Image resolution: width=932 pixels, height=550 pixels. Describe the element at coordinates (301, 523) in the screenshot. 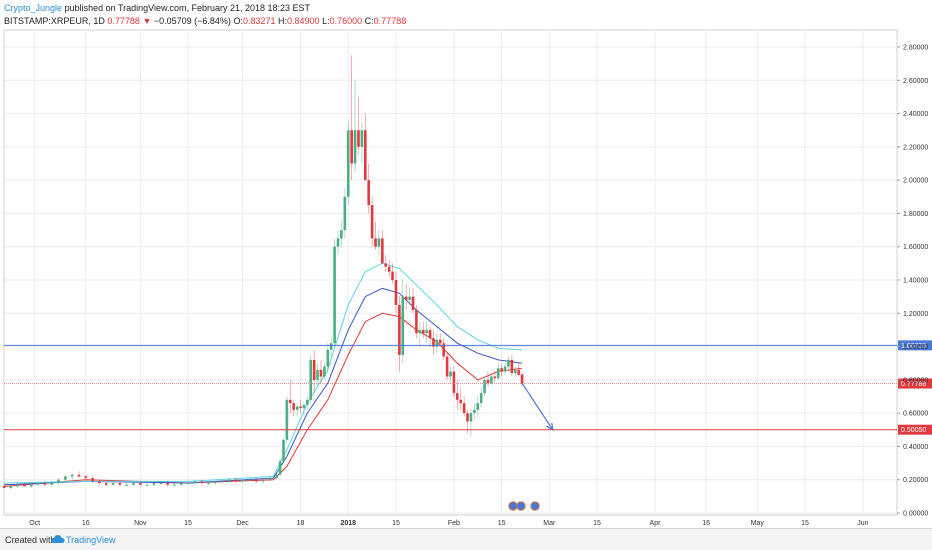

I see `x-tick-label: 18` at that location.